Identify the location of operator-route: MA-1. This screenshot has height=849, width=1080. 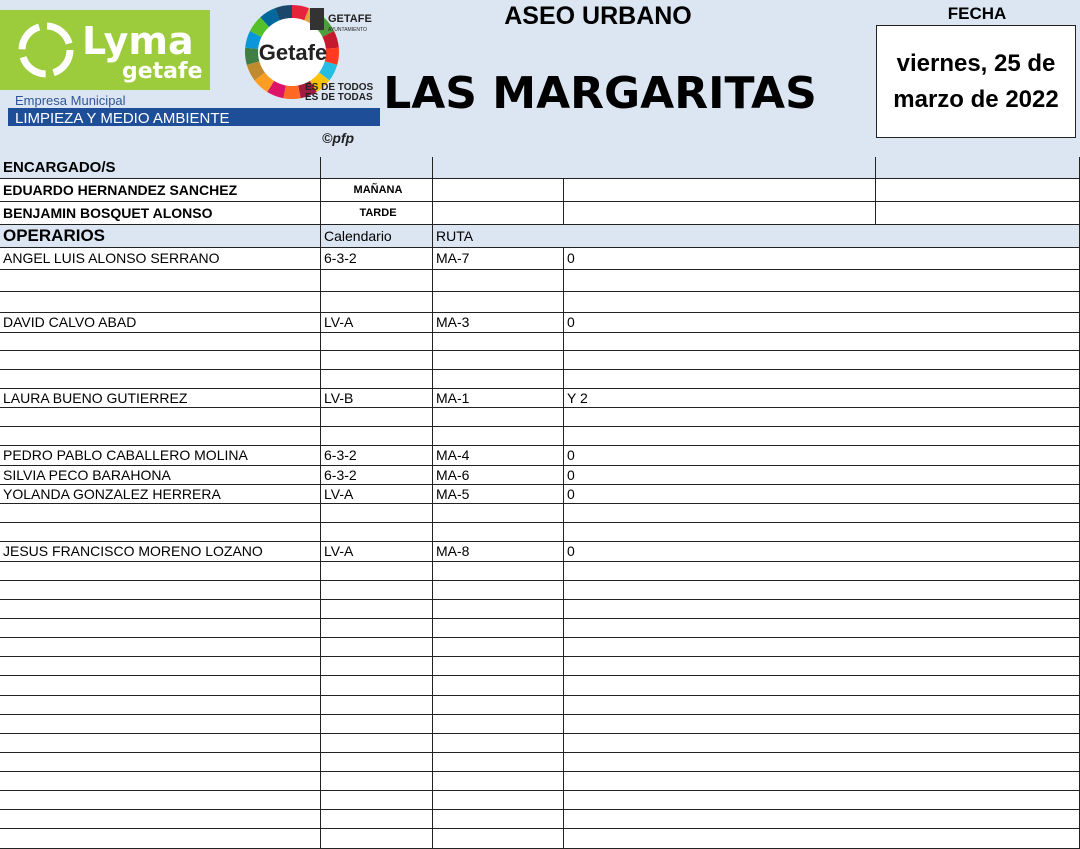
(498, 398).